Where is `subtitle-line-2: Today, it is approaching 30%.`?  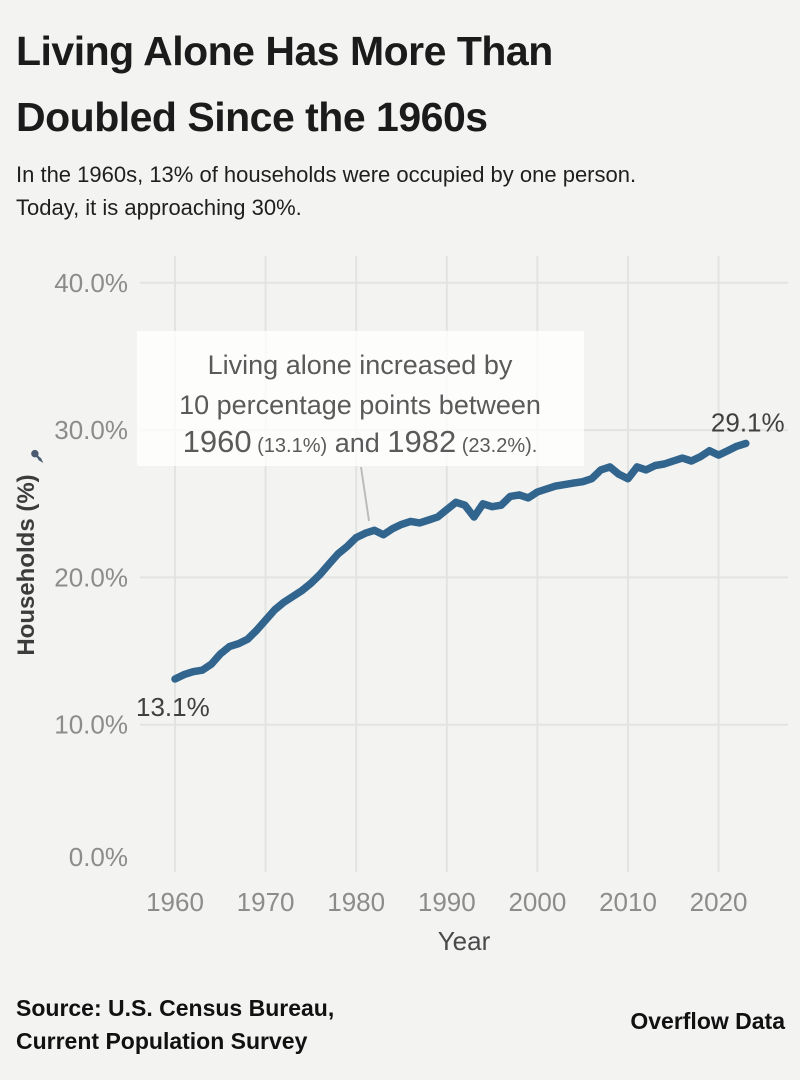 subtitle-line-2: Today, it is approaching 30%. is located at coordinates (159, 207).